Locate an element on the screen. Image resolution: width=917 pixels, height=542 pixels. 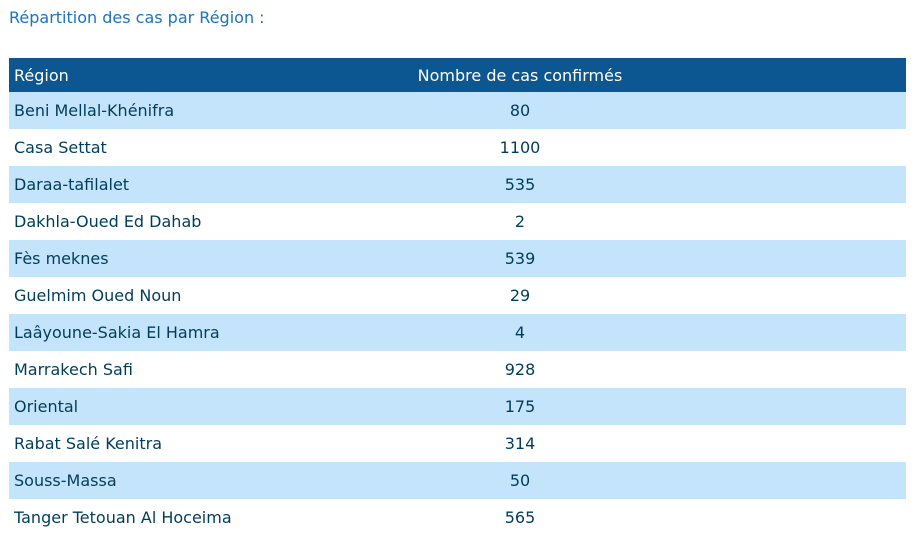
count-cell: 2 is located at coordinates (520, 221).